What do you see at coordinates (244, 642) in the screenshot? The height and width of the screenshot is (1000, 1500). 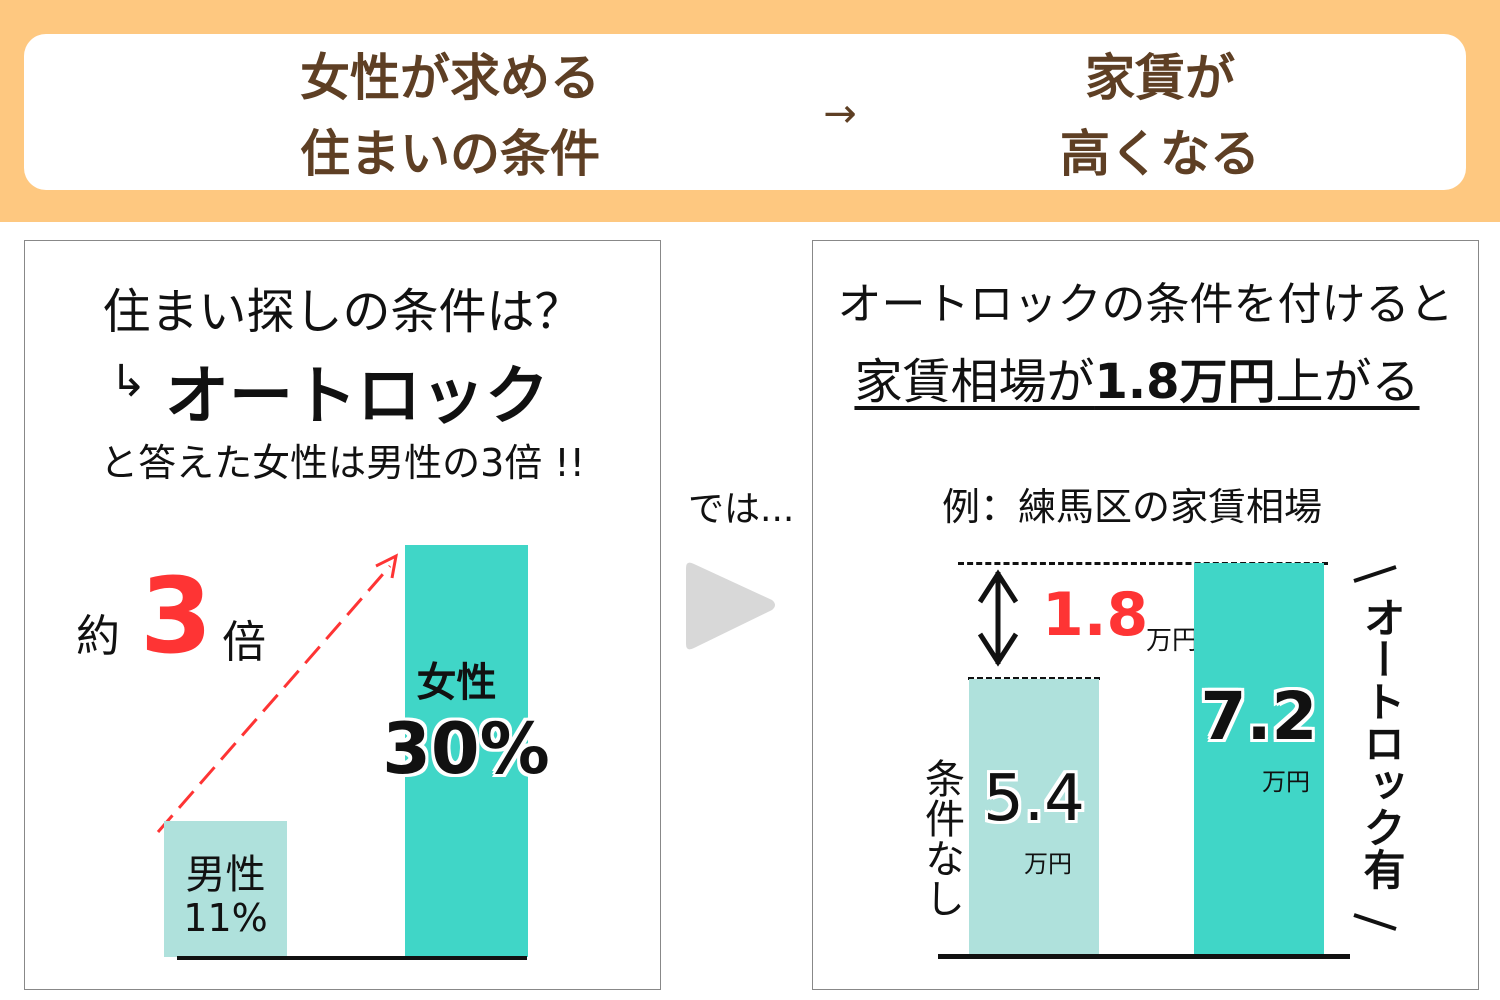 I see `ratio-suffix: 倍` at bounding box center [244, 642].